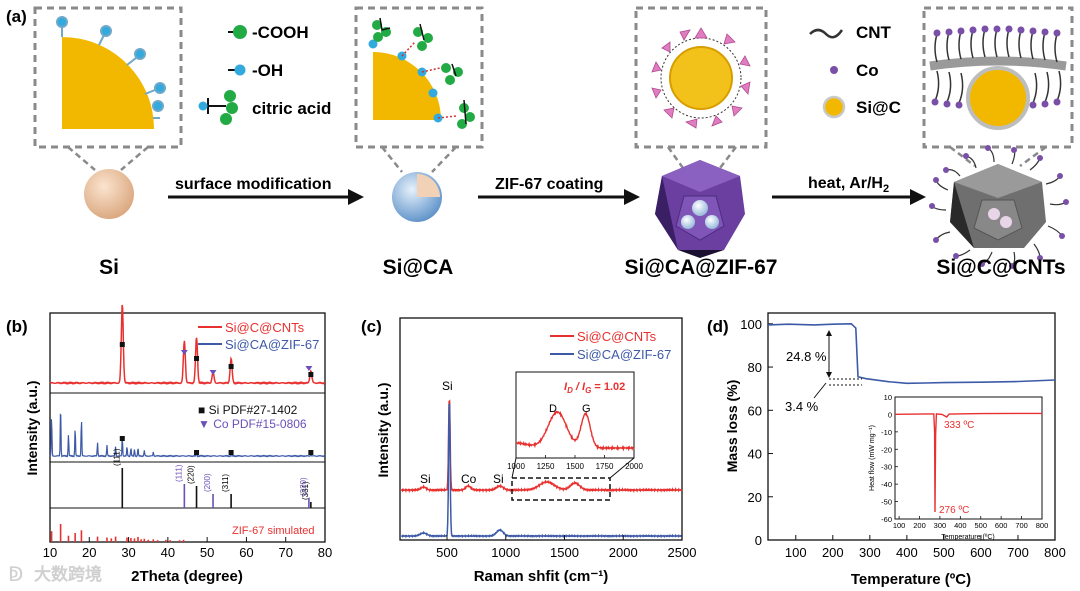 The image size is (1080, 591). I want to click on inset-xlabel: Temperature (ºC), so click(968, 537).